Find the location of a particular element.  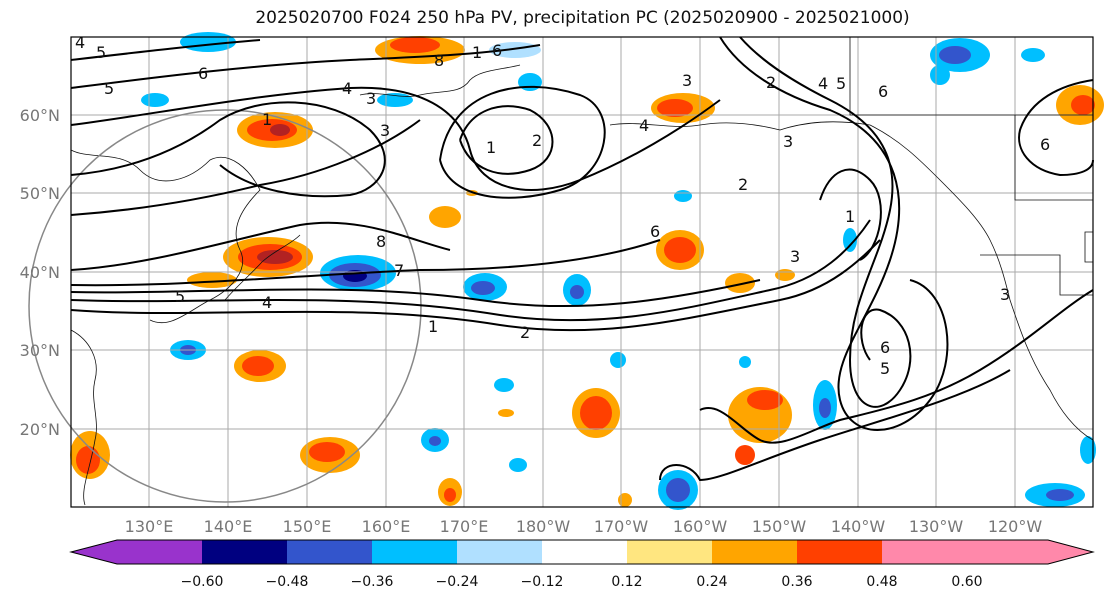

lat-label: 50°N is located at coordinates (40, 193).